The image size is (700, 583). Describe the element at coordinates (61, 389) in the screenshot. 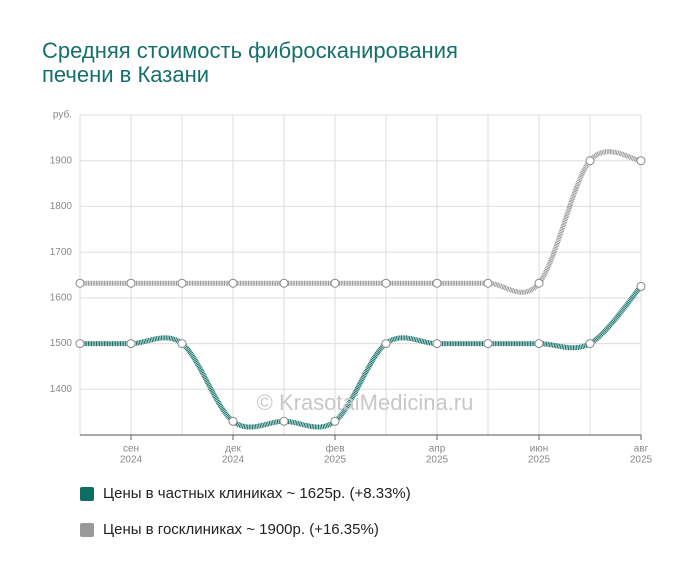

I see `y-tick-label: 1400` at that location.